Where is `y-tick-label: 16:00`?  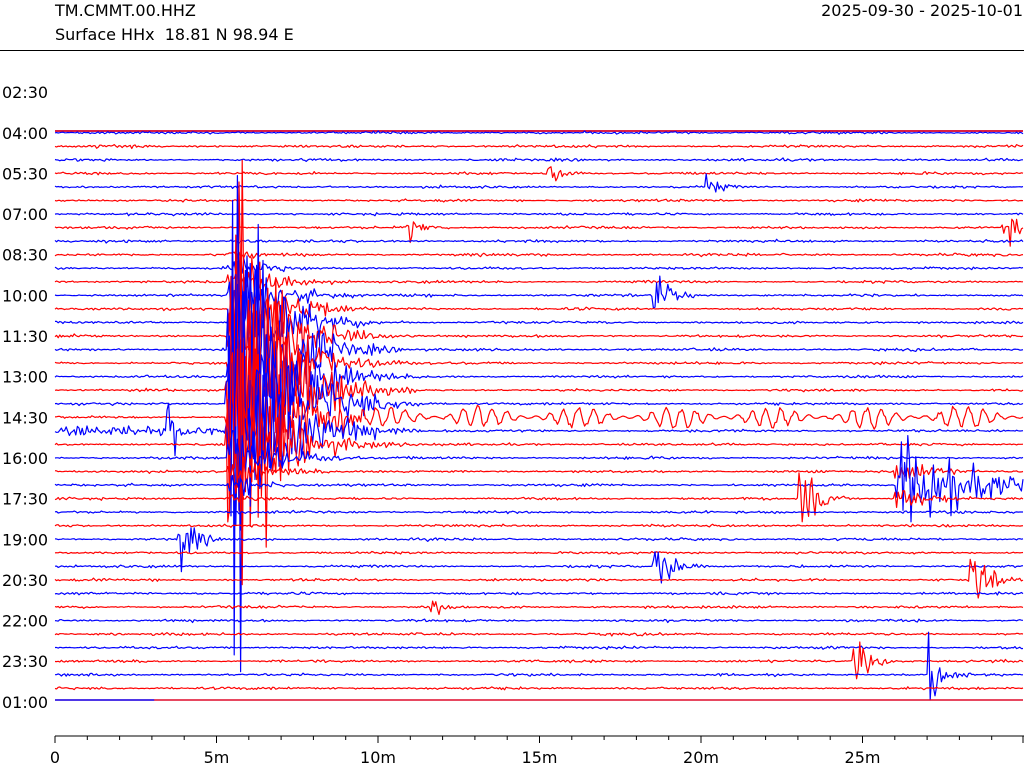 y-tick-label: 16:00 is located at coordinates (25, 458).